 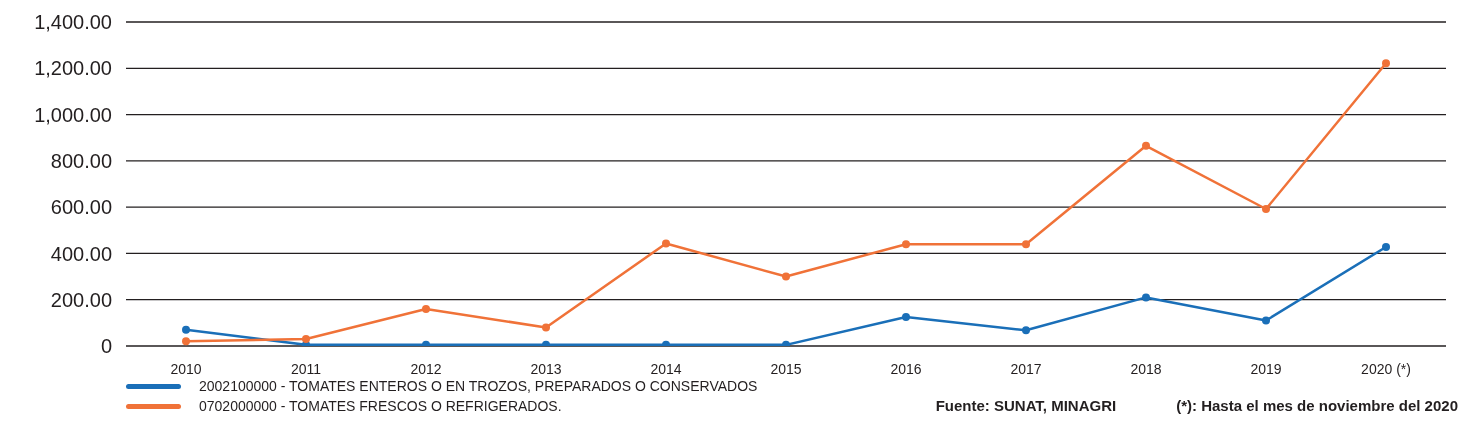 What do you see at coordinates (906, 368) in the screenshot?
I see `x-tick-label: 2016` at bounding box center [906, 368].